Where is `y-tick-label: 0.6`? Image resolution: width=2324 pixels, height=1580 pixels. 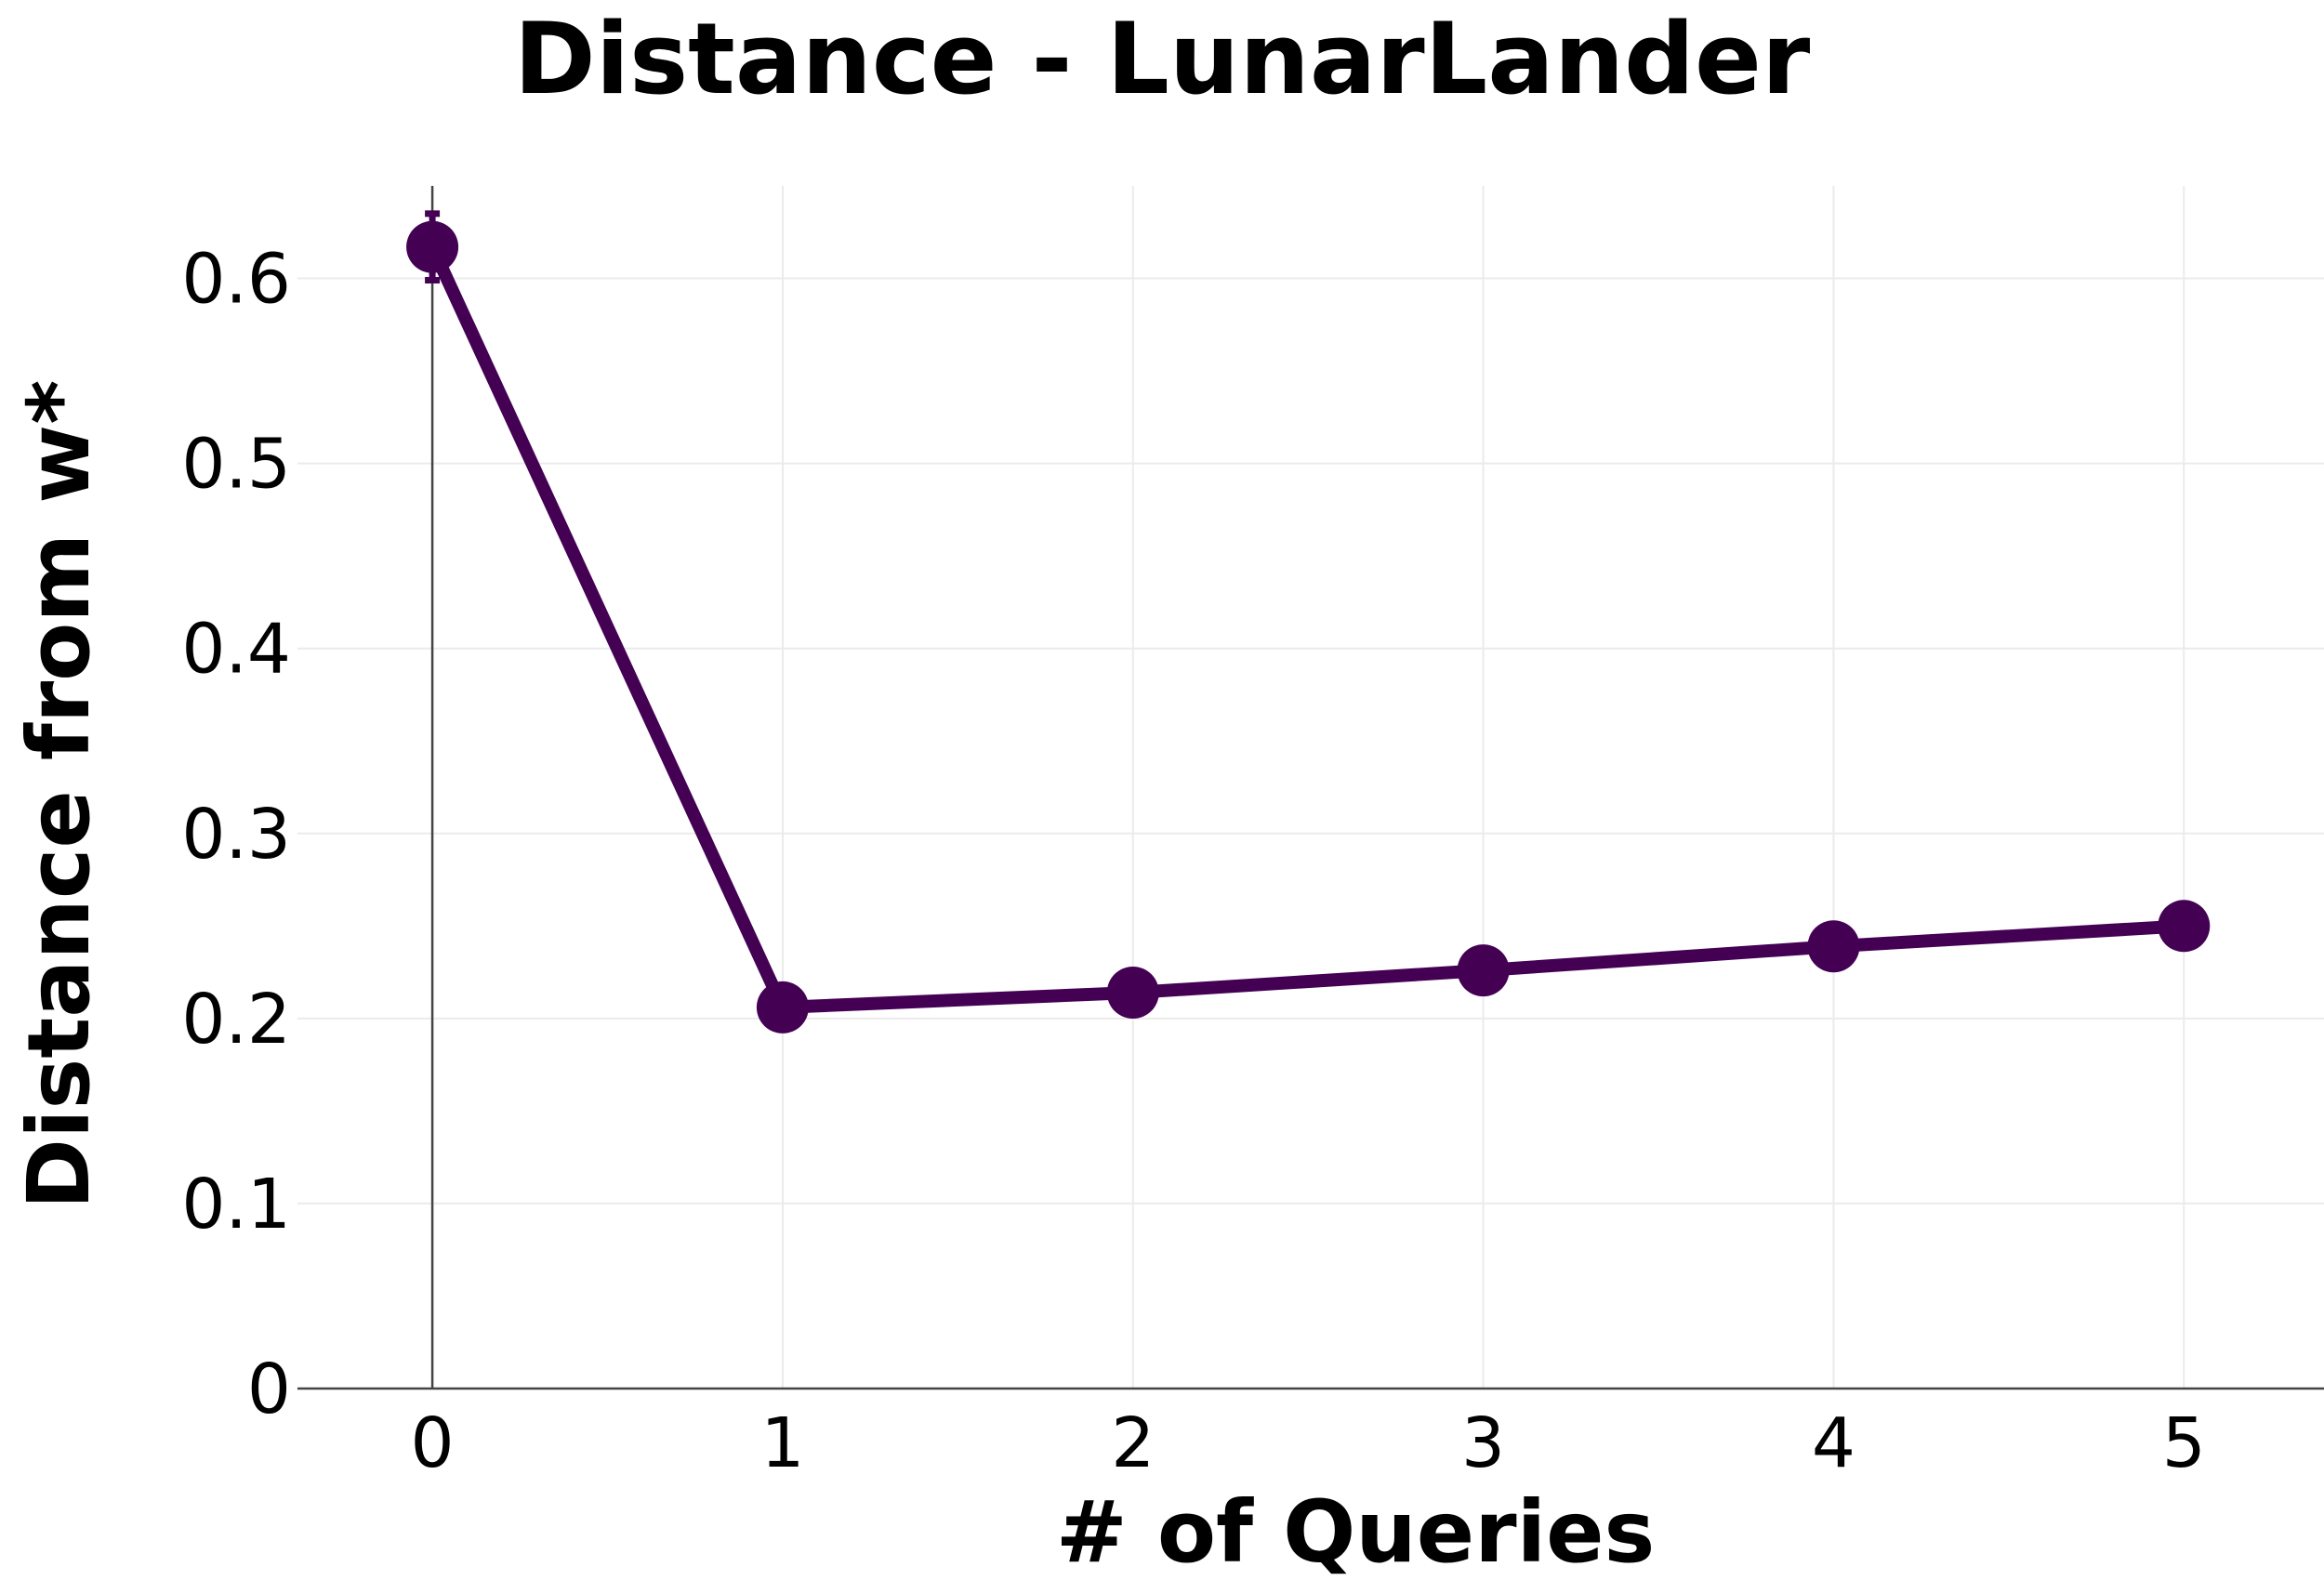
y-tick-label: 0.6 is located at coordinates (236, 280).